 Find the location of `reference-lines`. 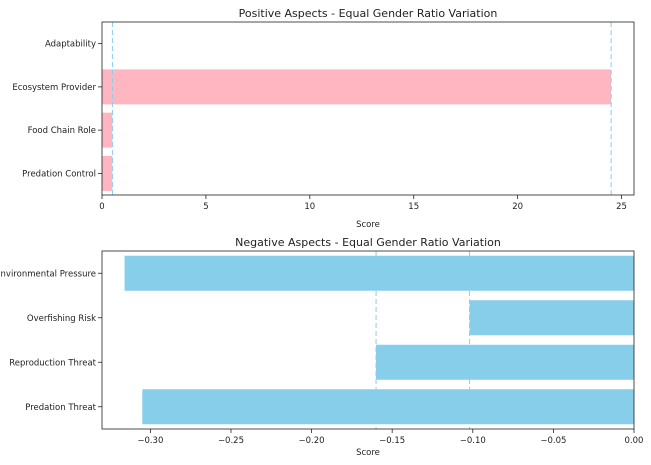

reference-lines is located at coordinates (423, 340).